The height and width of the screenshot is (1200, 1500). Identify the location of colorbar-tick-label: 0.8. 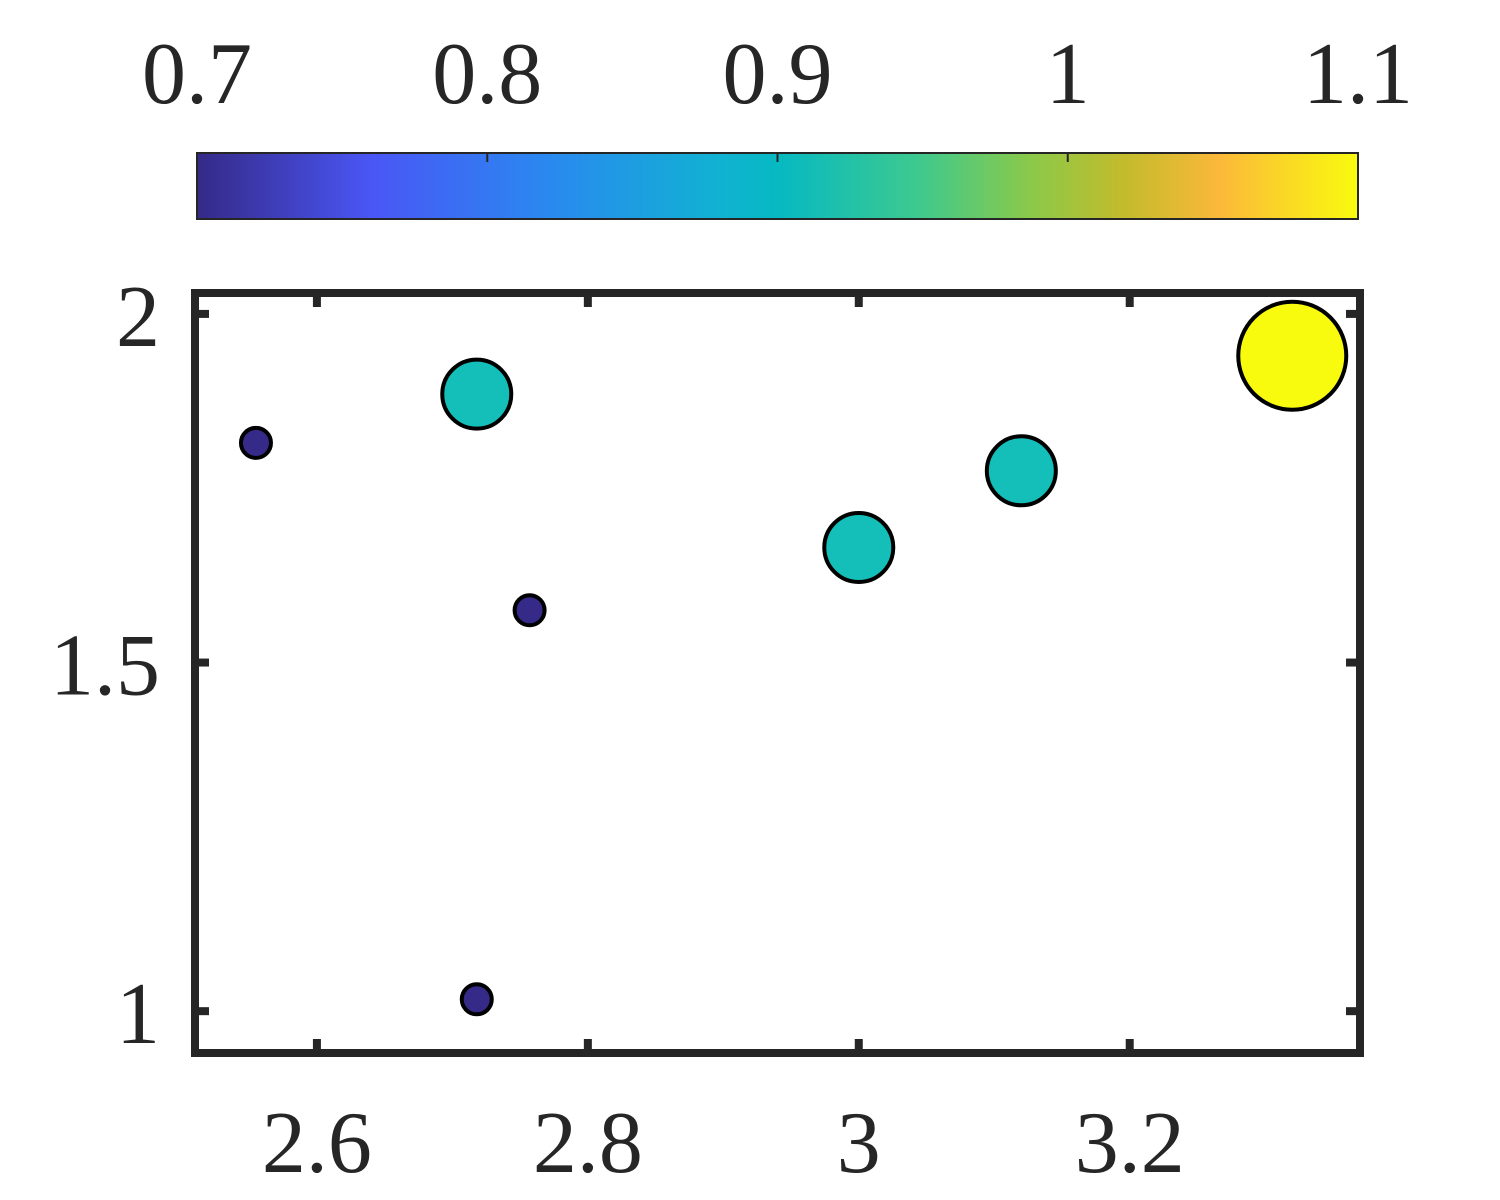
(487, 74).